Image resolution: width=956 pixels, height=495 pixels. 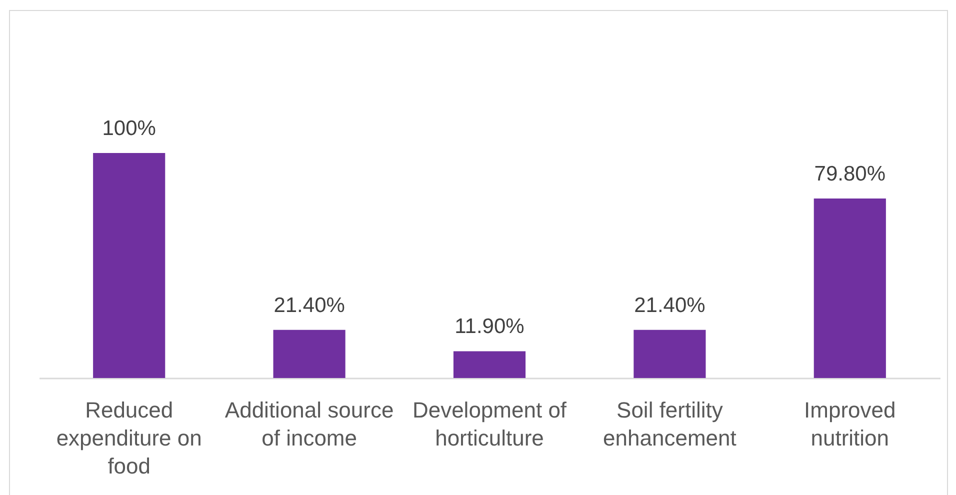 What do you see at coordinates (309, 424) in the screenshot?
I see `x-tick-label: Additional source of income` at bounding box center [309, 424].